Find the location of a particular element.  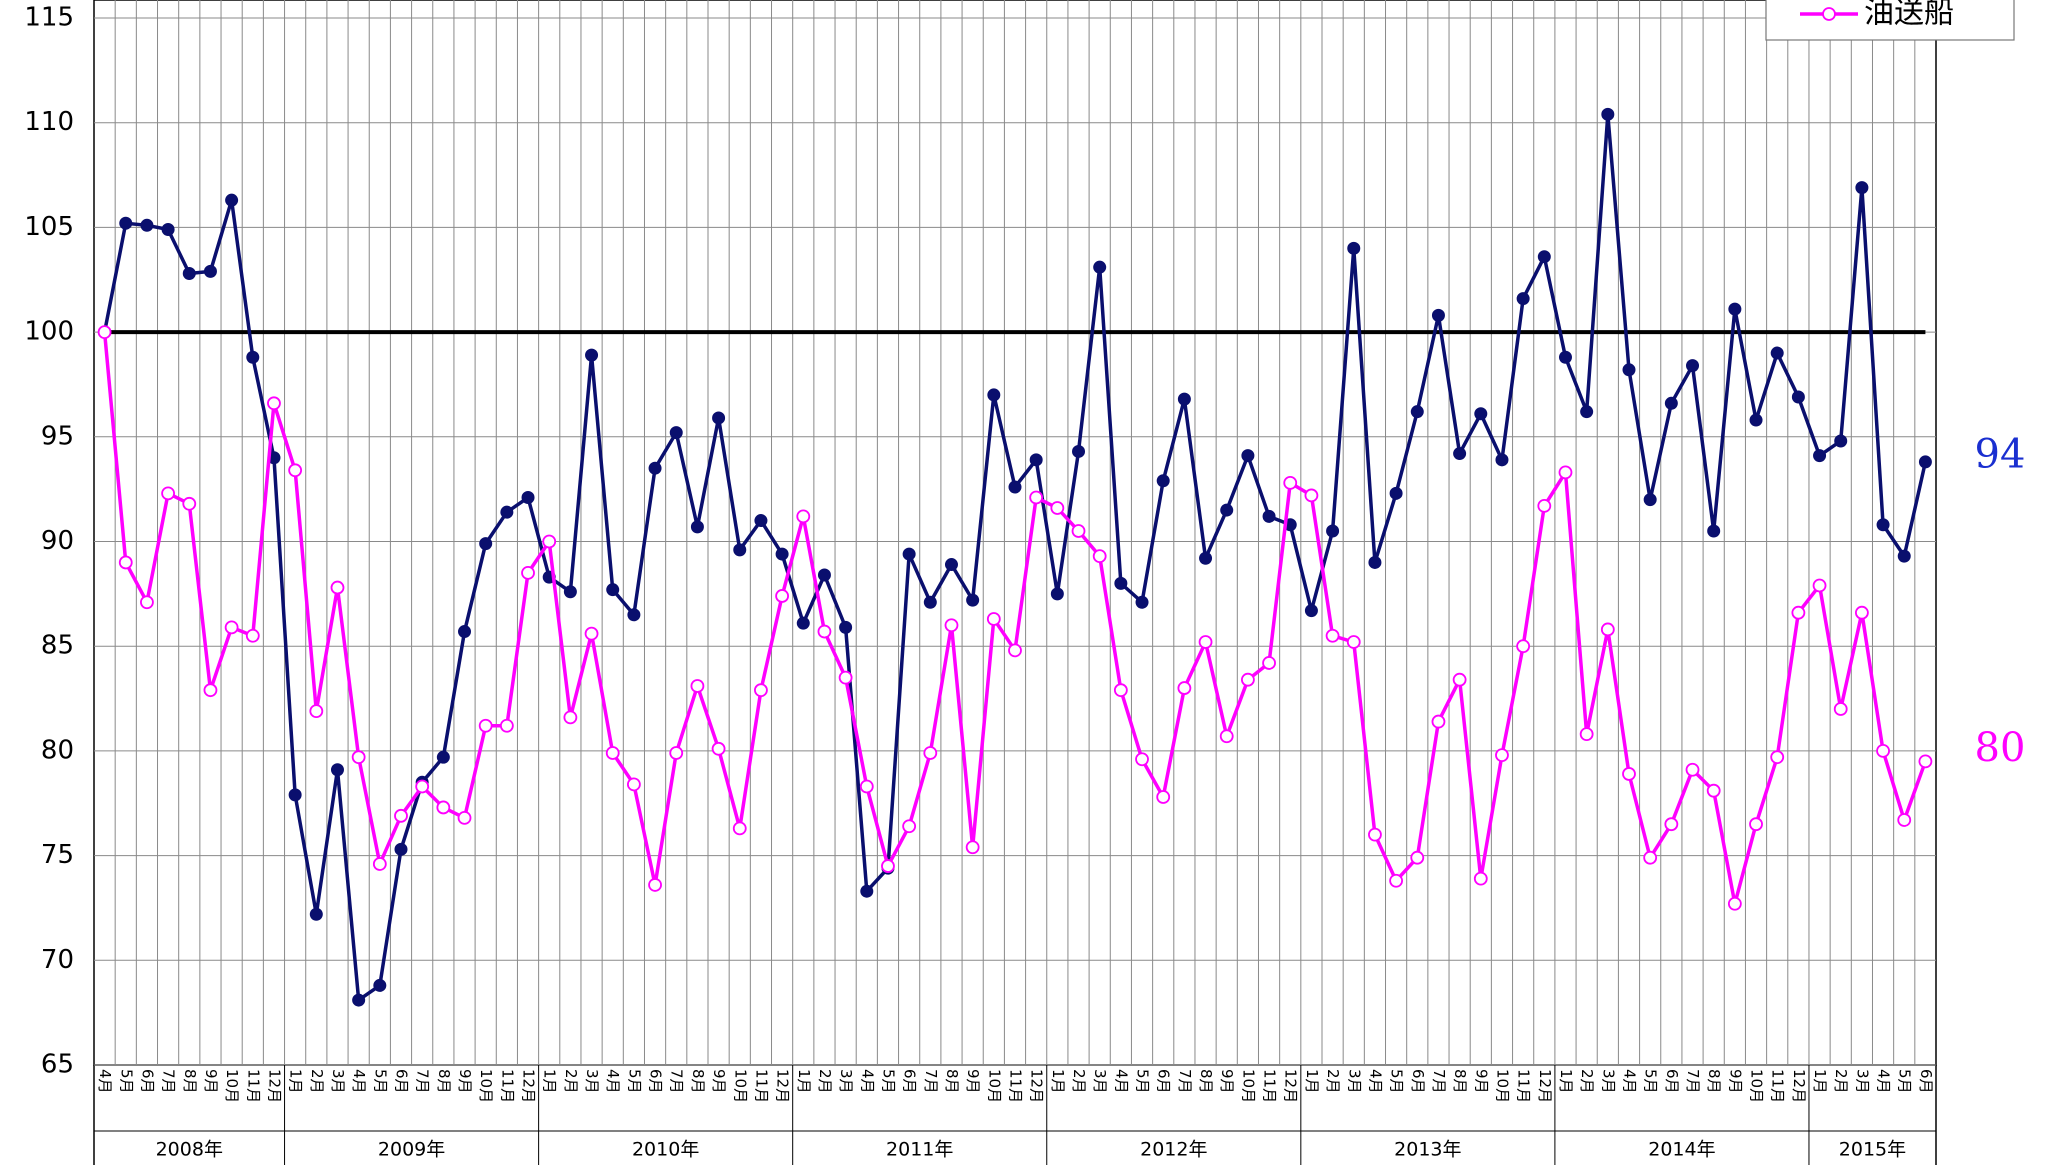

x-group-label: 2009年 is located at coordinates (411, 1150).